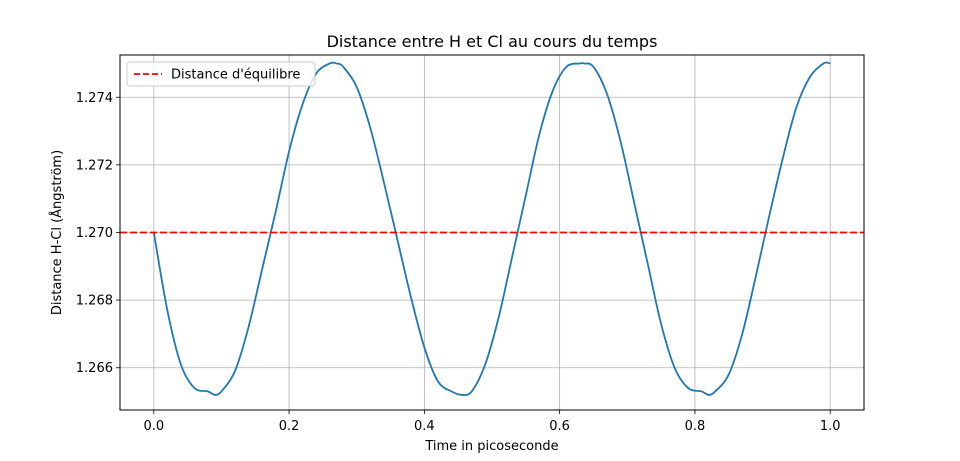 Image resolution: width=960 pixels, height=461 pixels. Describe the element at coordinates (492, 41) in the screenshot. I see `chart-title: Distance entre H et Cl au cours du temps` at that location.